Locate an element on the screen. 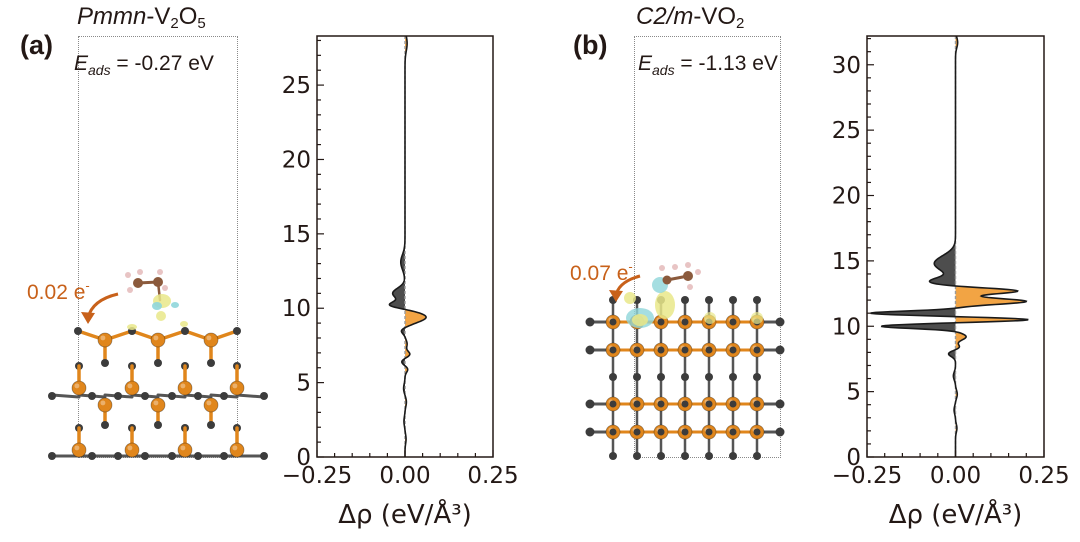 The height and width of the screenshot is (542, 1080). x-axis-label: Δρ (eV/Å³) is located at coordinates (405, 514).